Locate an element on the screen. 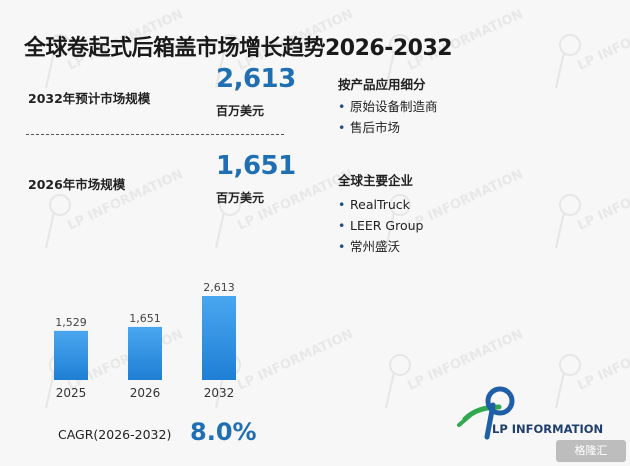 The height and width of the screenshot is (466, 630). bar-value-label: 1,651 is located at coordinates (145, 318).